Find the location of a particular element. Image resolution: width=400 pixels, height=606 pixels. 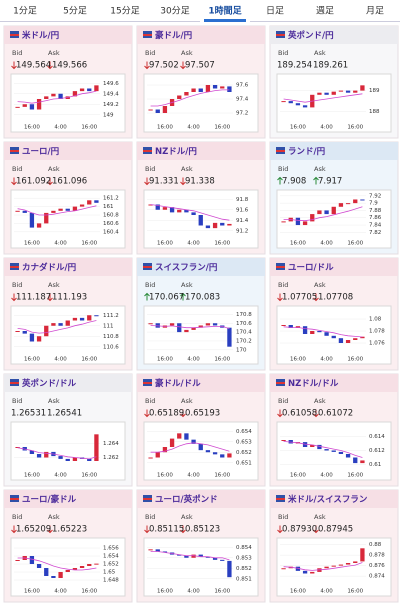

y-tick-label: 91.6 is located at coordinates (242, 210).